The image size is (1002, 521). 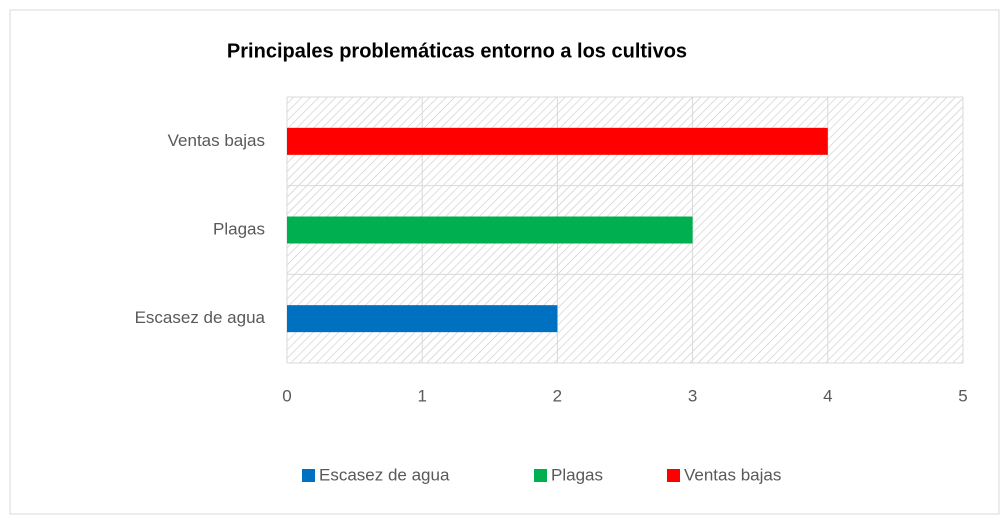 I want to click on legend-label: Ventas bajas, so click(x=732, y=474).